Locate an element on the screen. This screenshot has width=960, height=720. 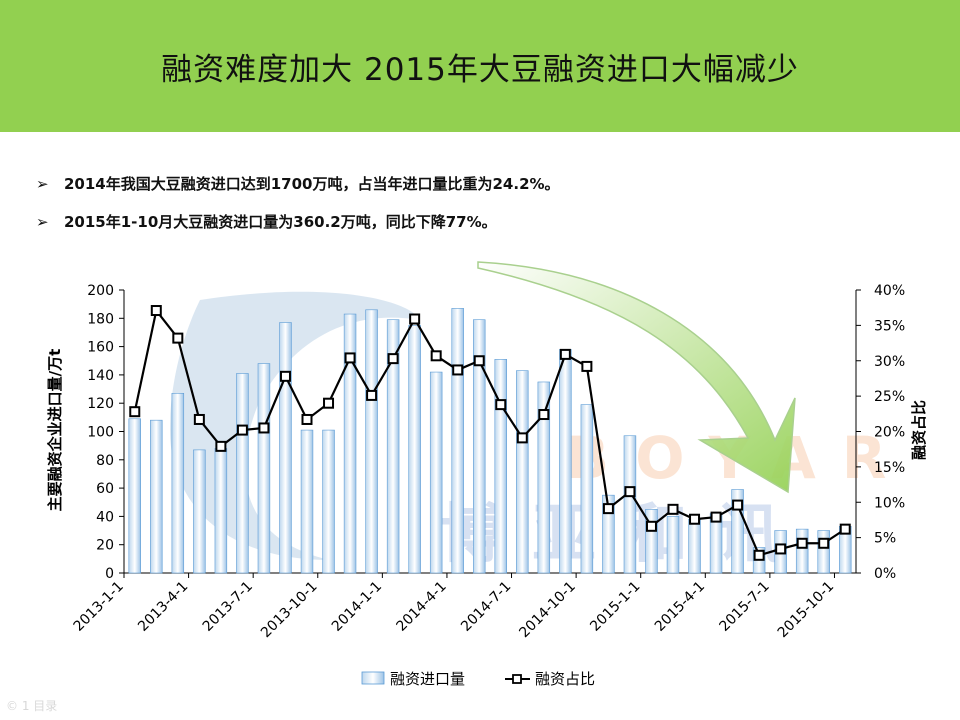
x-tick-label: 2013-7-1 is located at coordinates (228, 607).